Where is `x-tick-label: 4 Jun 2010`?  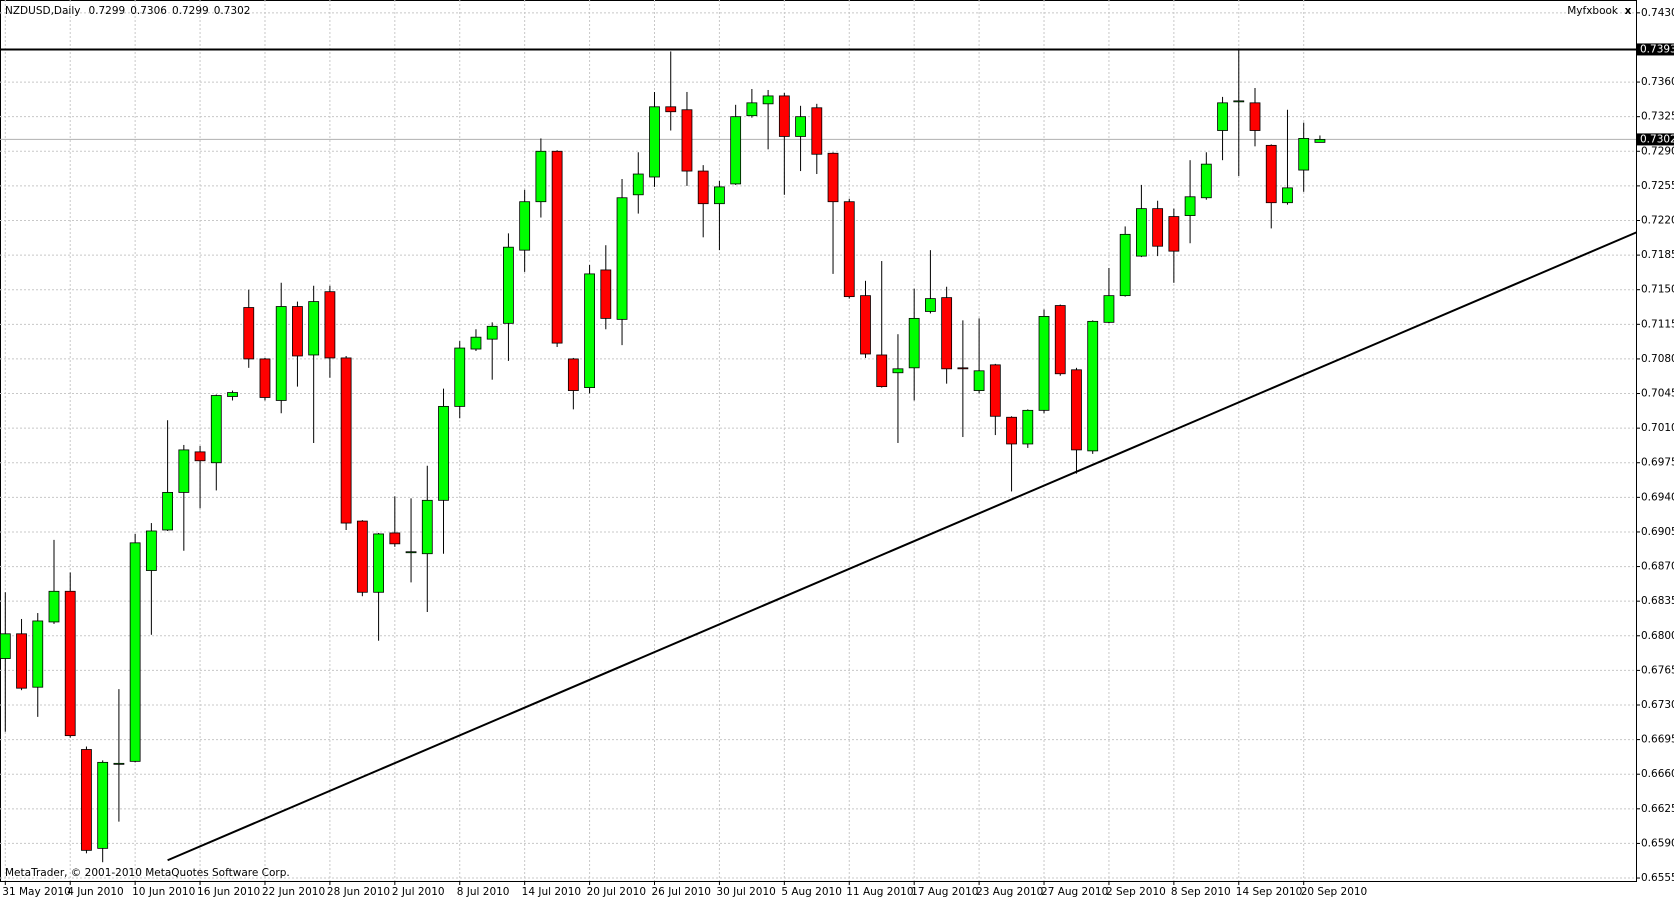 x-tick-label: 4 Jun 2010 is located at coordinates (95, 892).